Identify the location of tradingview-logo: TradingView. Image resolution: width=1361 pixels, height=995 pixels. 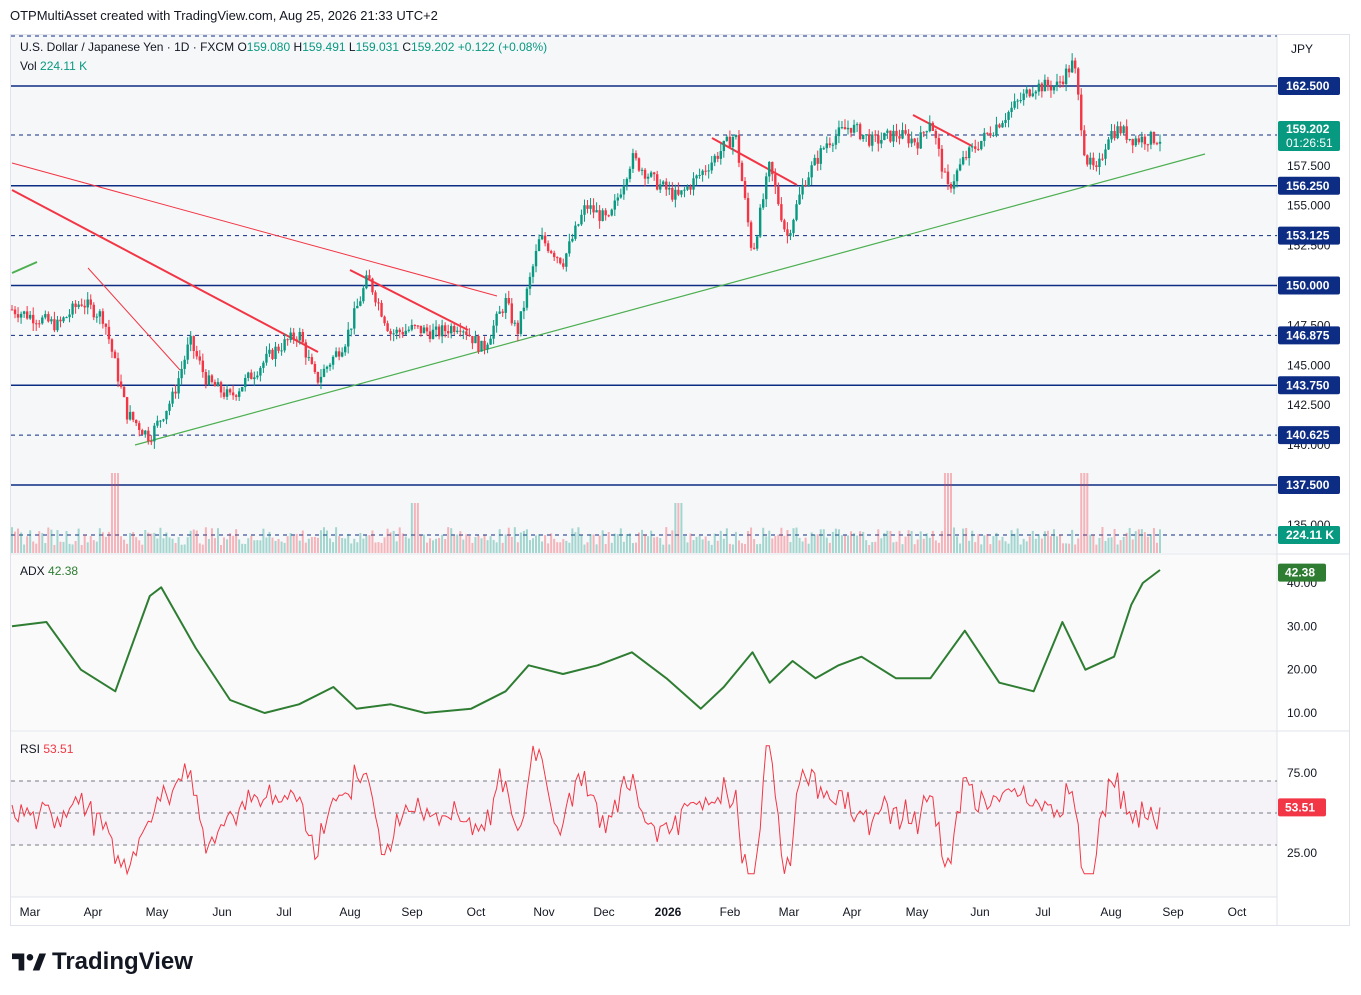
(102, 962).